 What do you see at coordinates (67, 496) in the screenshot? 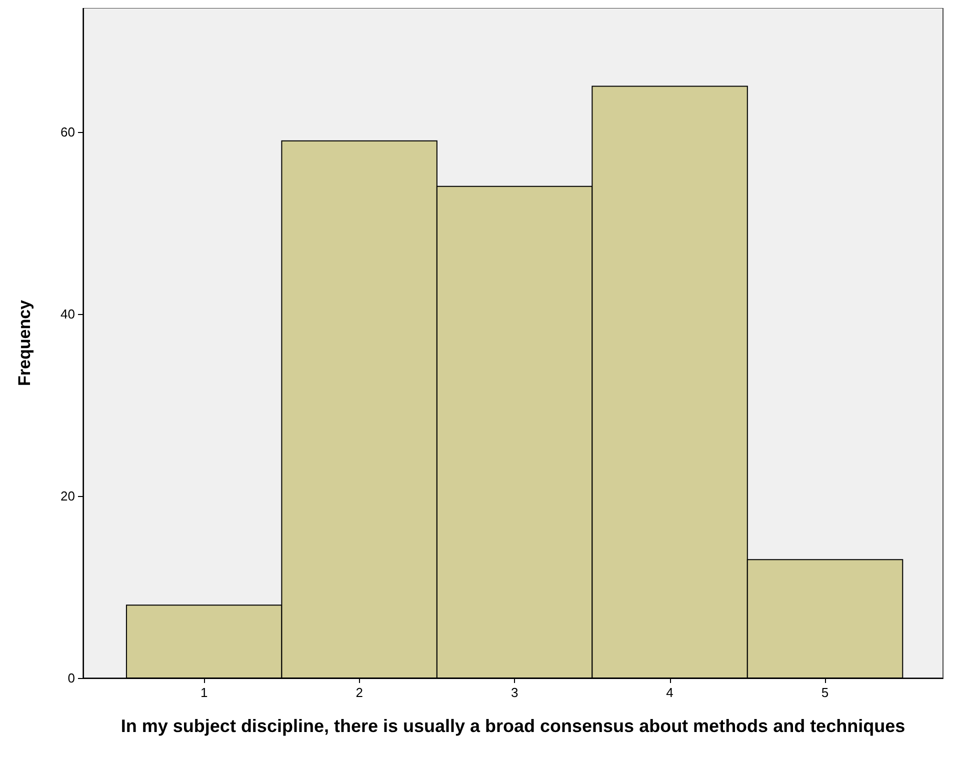
I see `y-tick-label: 20` at bounding box center [67, 496].